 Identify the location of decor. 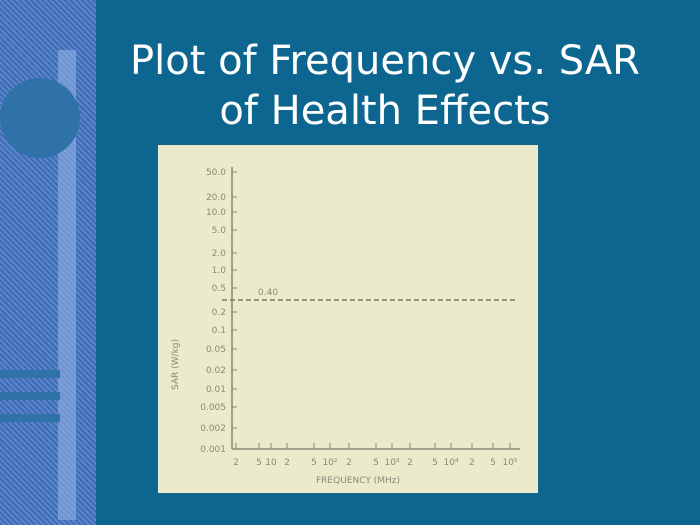
(40, 285).